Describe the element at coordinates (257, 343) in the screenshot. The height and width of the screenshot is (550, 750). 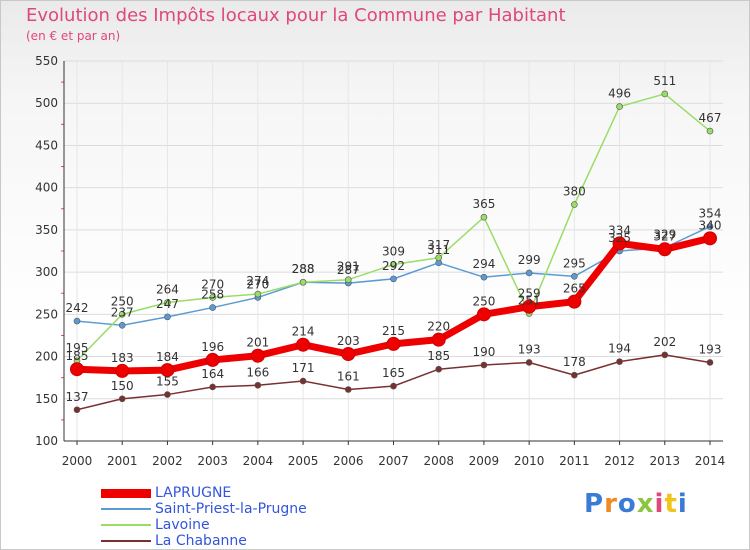
I see `data-label: 201` at that location.